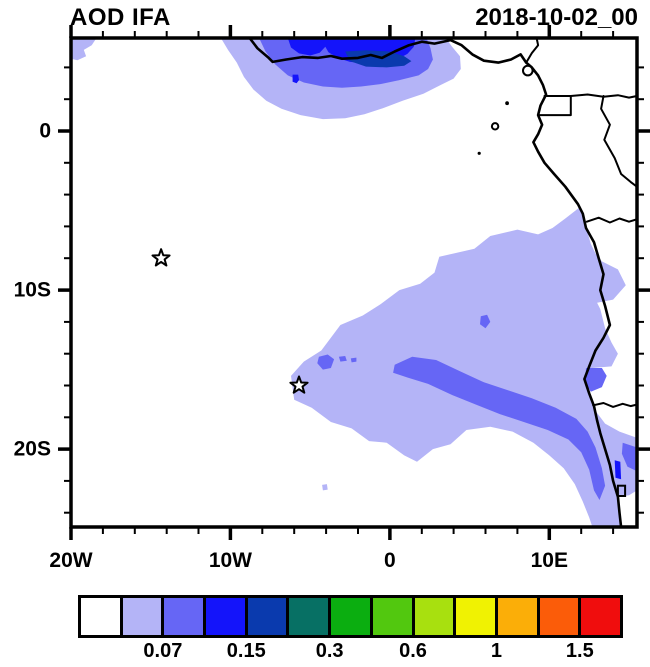  What do you see at coordinates (246, 651) in the screenshot?
I see `colorbar-tick-label: 0.15` at bounding box center [246, 651].